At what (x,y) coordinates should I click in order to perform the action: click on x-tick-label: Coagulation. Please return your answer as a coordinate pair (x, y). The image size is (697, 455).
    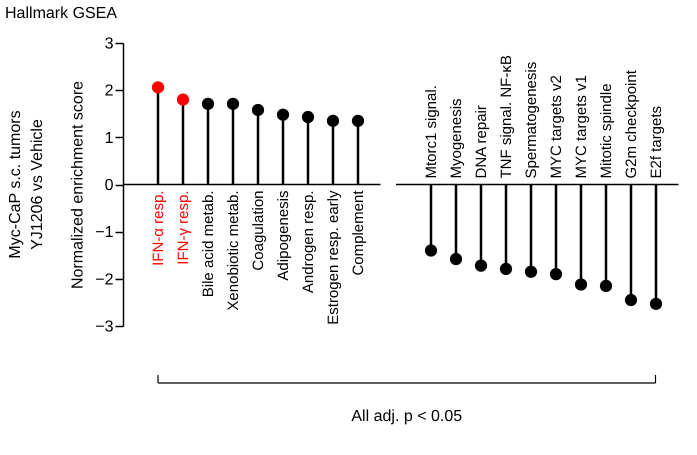
    Looking at the image, I should click on (258, 230).